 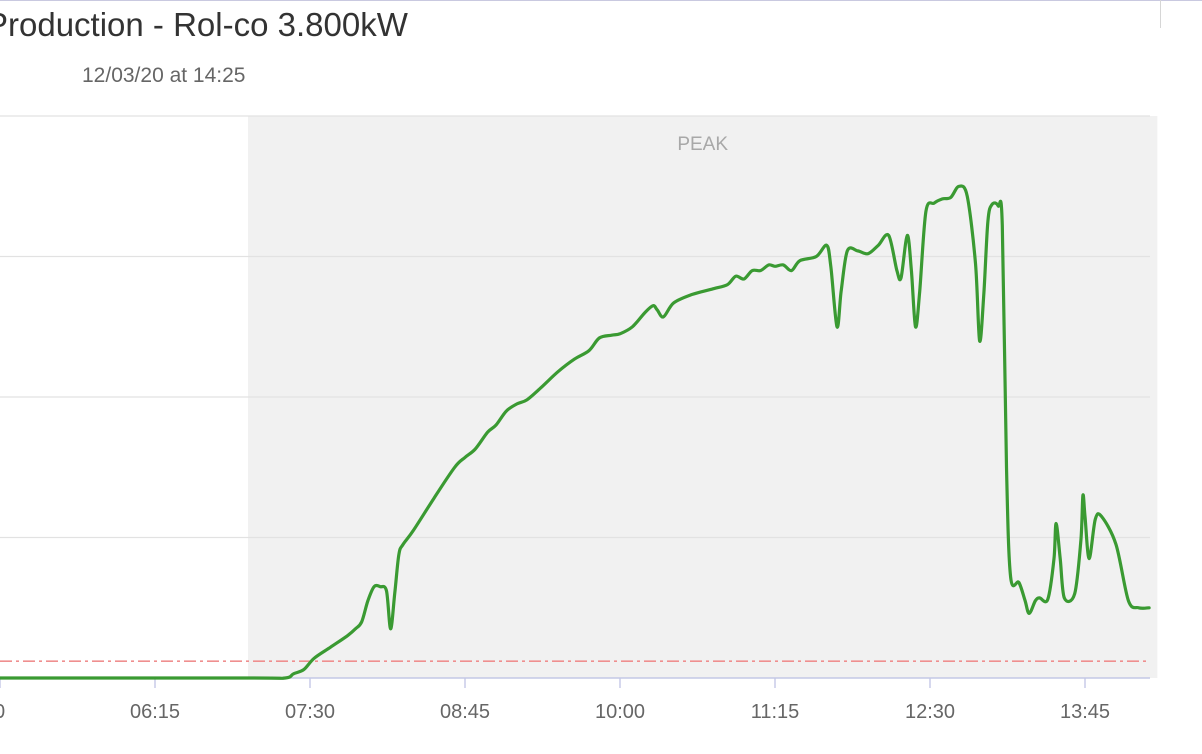 What do you see at coordinates (930, 712) in the screenshot?
I see `x-tick-label-6: 12:30` at bounding box center [930, 712].